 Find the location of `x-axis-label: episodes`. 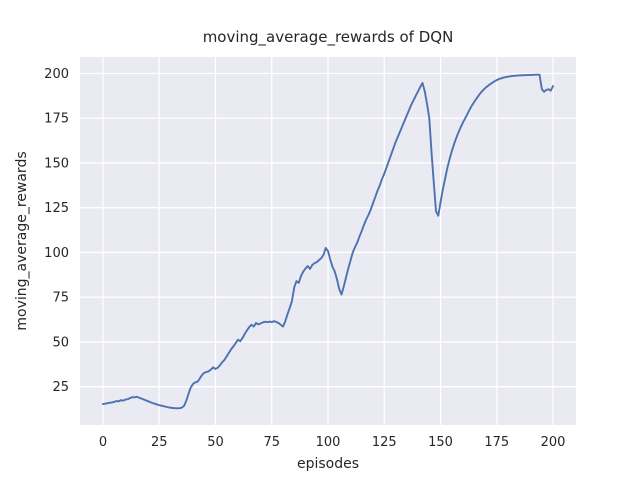

x-axis-label: episodes is located at coordinates (328, 464).